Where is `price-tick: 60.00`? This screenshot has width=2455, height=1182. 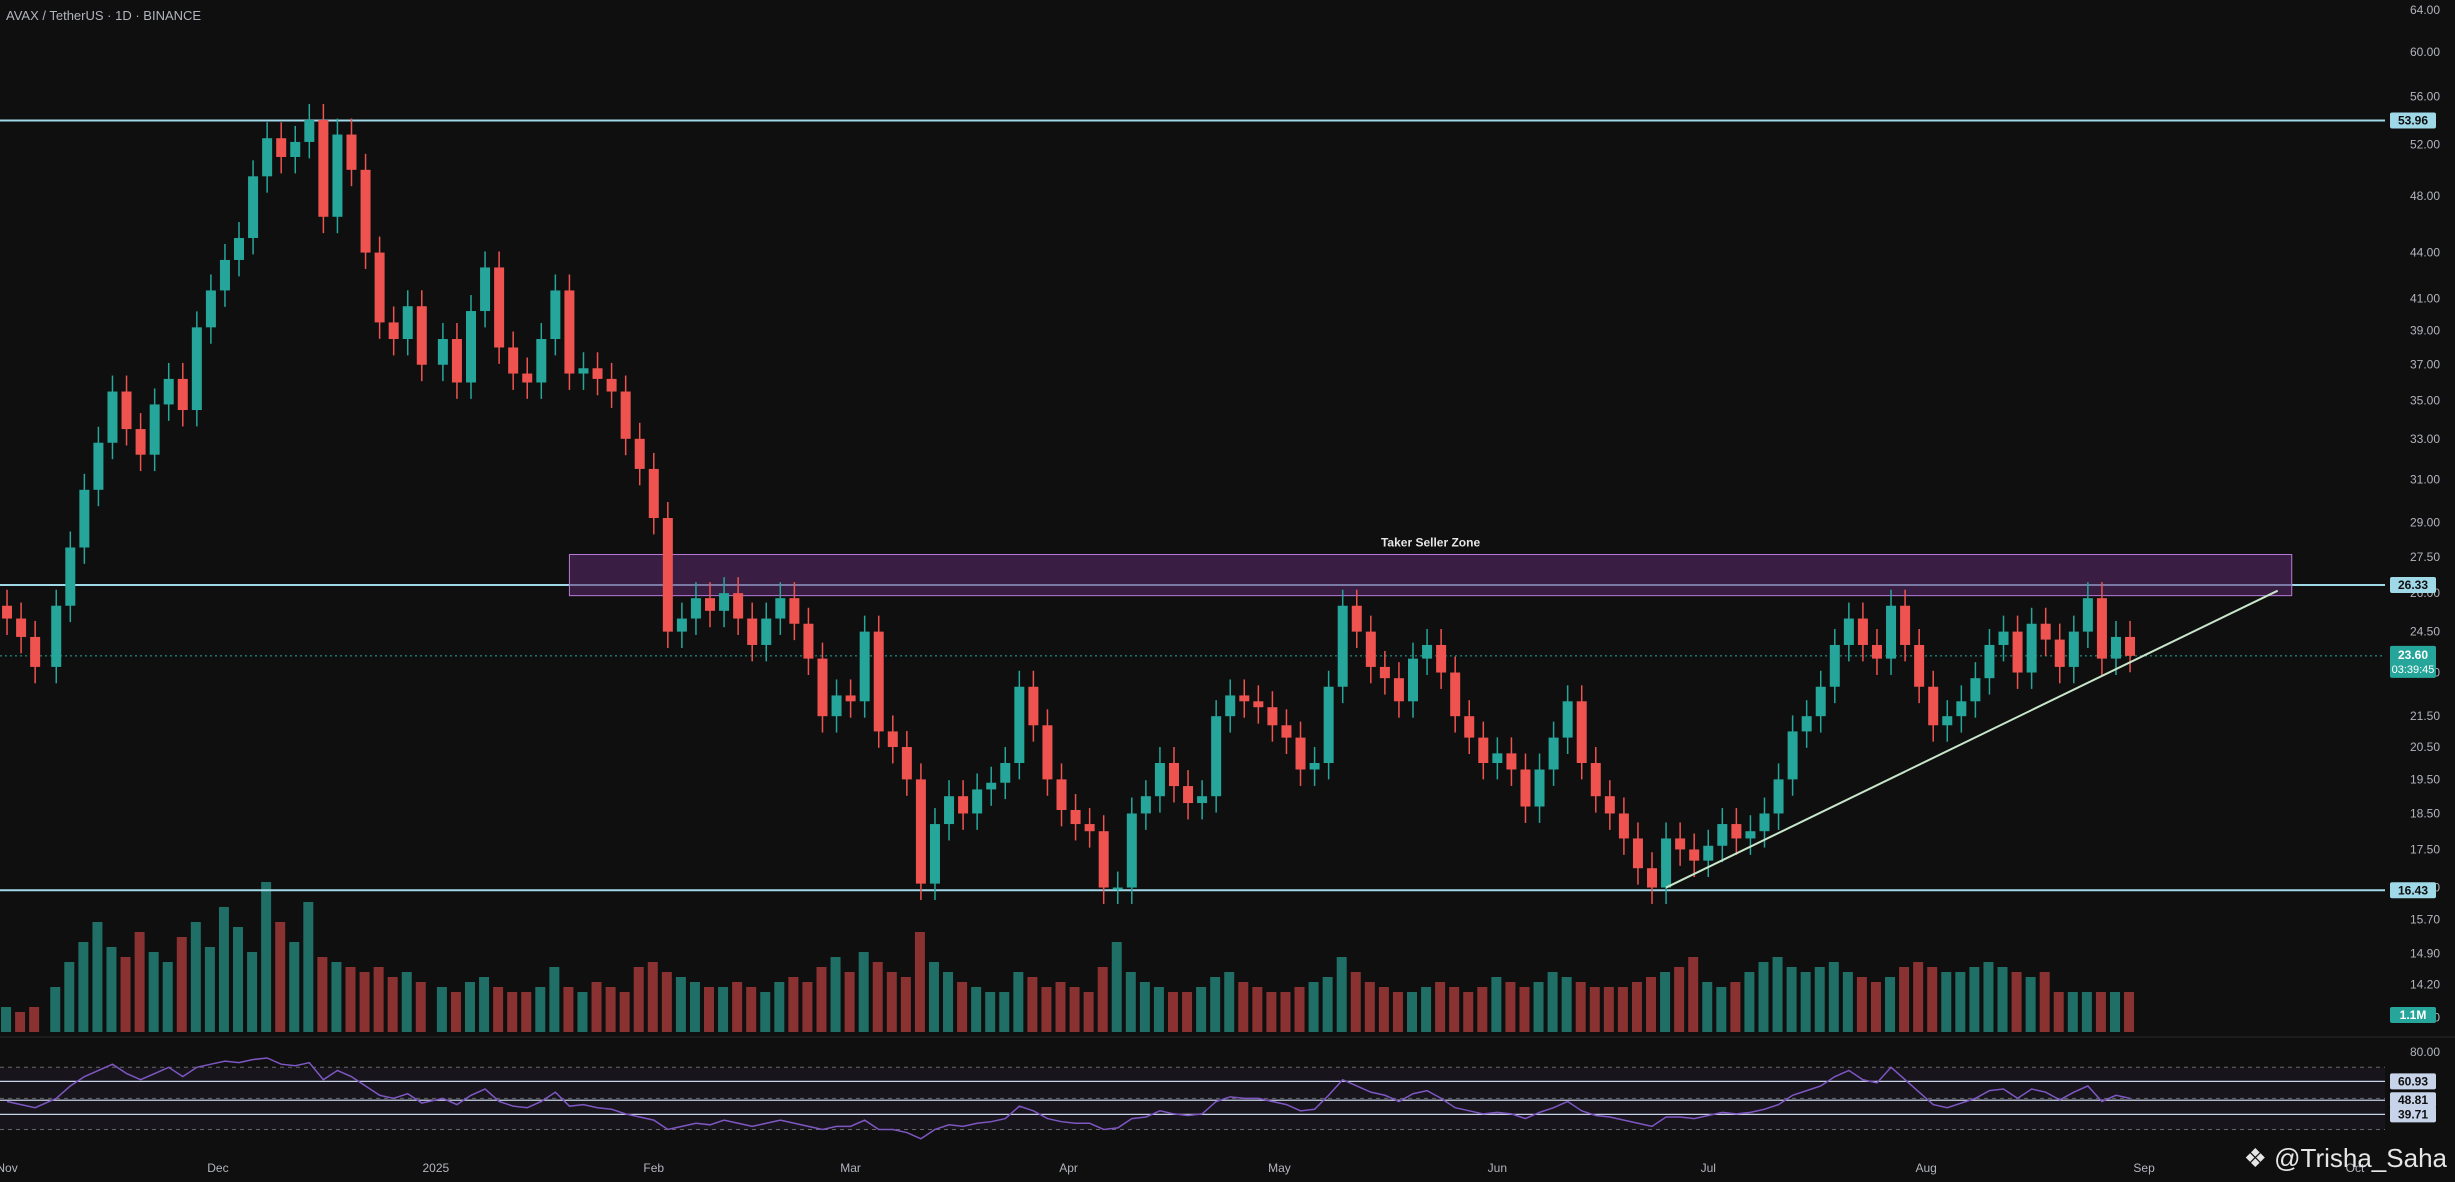
price-tick: 60.00 is located at coordinates (2425, 52).